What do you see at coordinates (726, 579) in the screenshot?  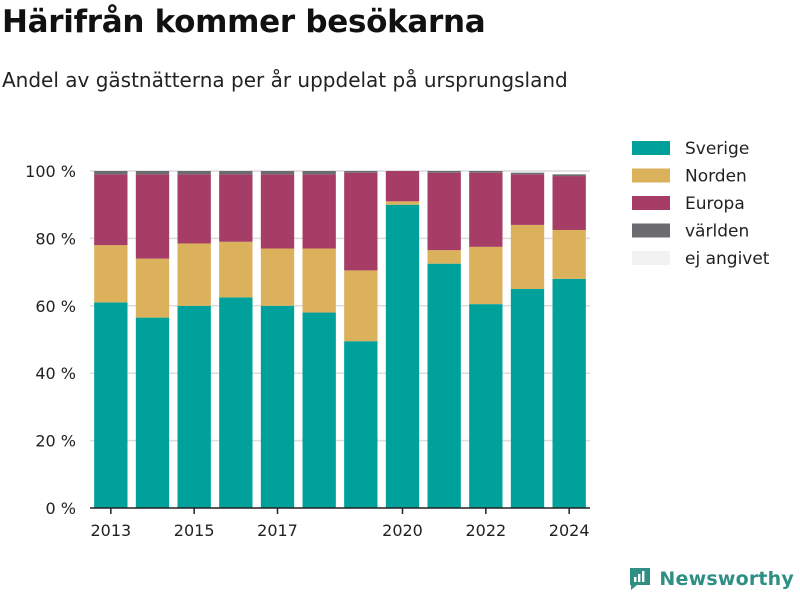 I see `brand-name: Newsworthy` at bounding box center [726, 579].